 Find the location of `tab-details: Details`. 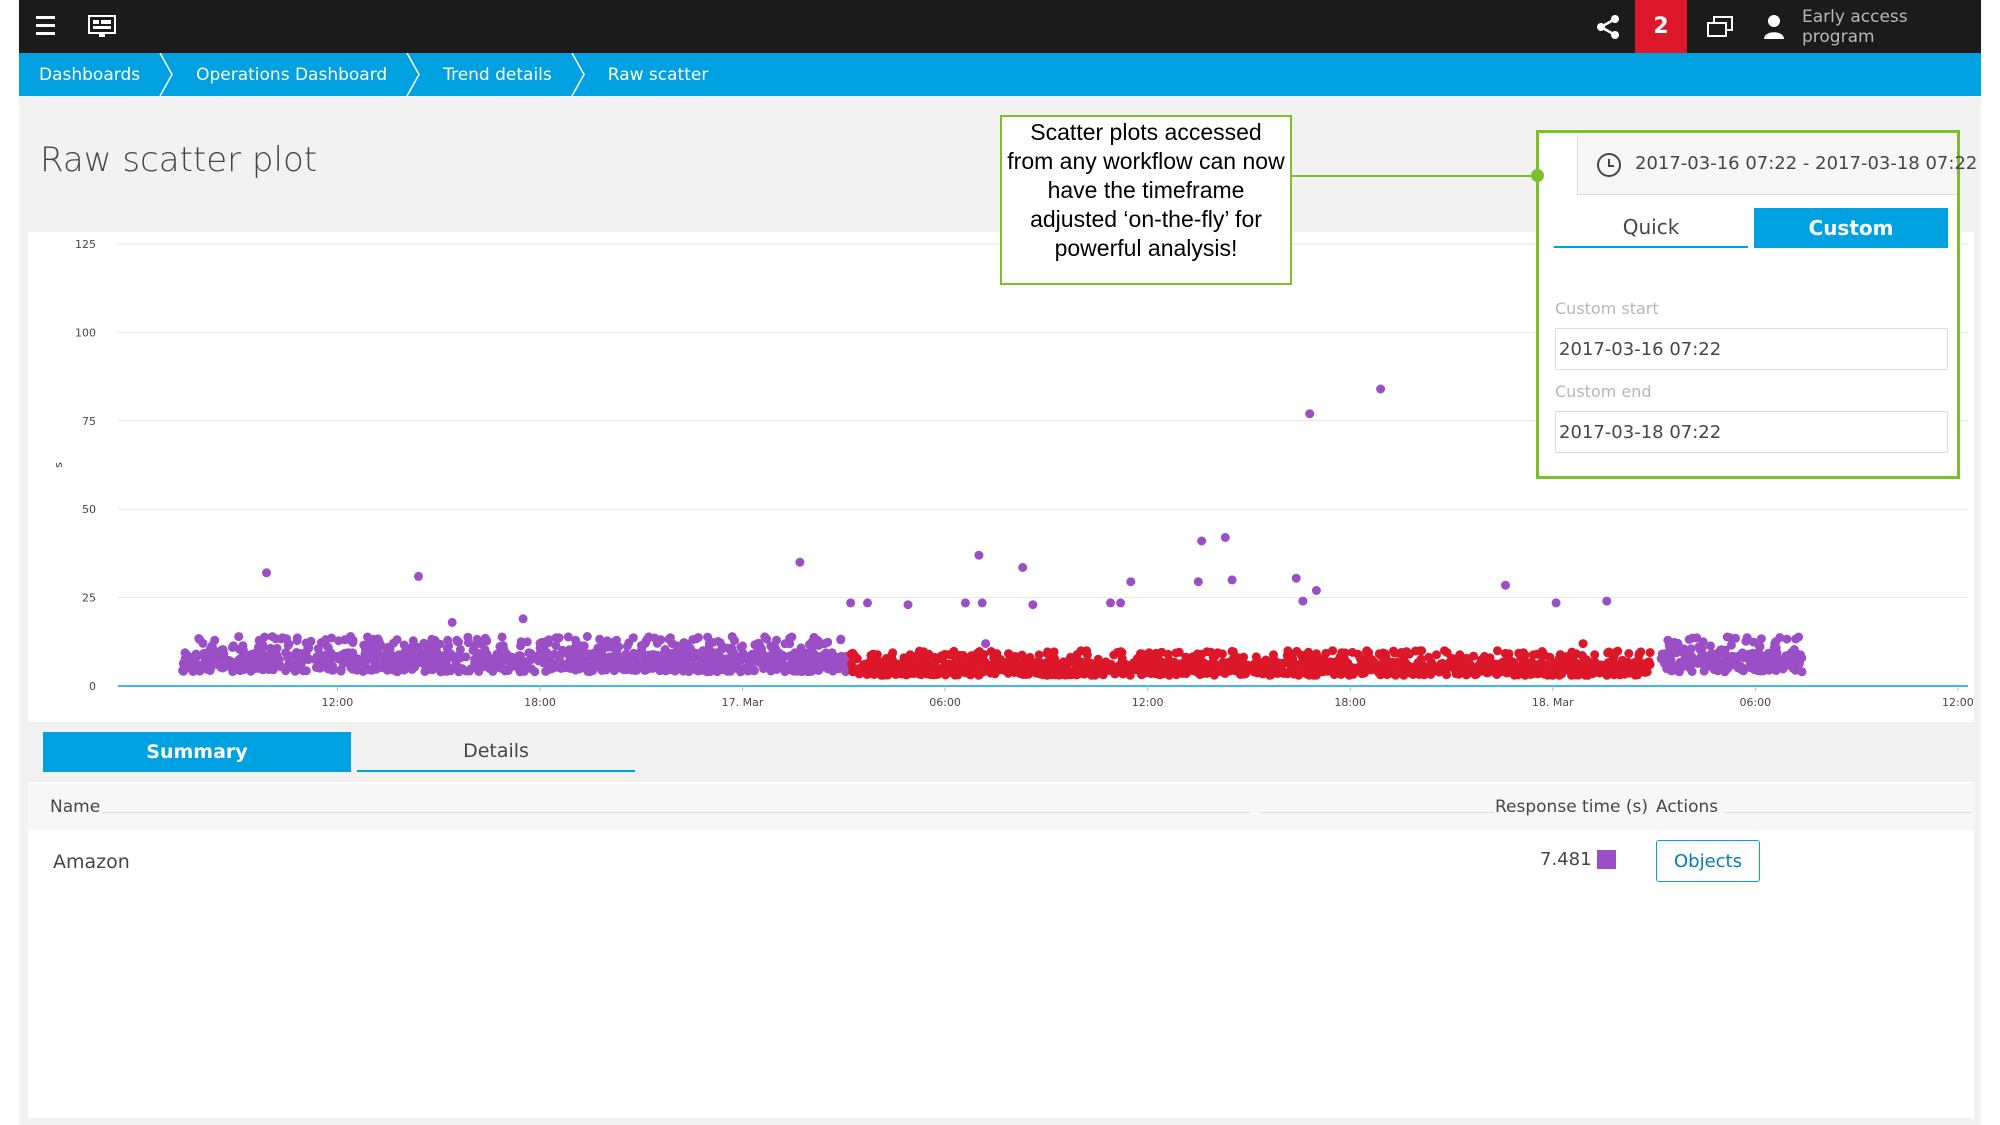

tab-details: Details is located at coordinates (496, 752).